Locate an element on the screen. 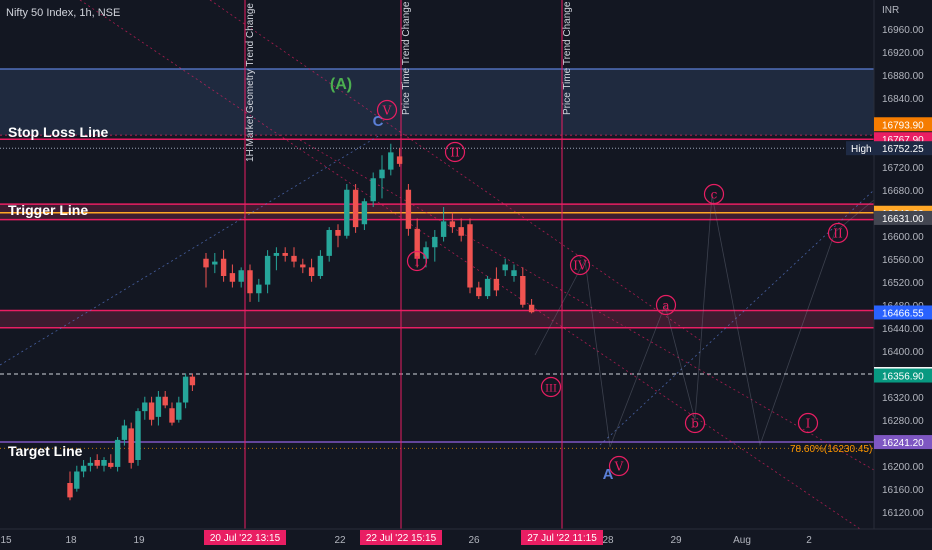 Image resolution: width=932 pixels, height=550 pixels. level-label: Stop Loss Line is located at coordinates (58, 132).